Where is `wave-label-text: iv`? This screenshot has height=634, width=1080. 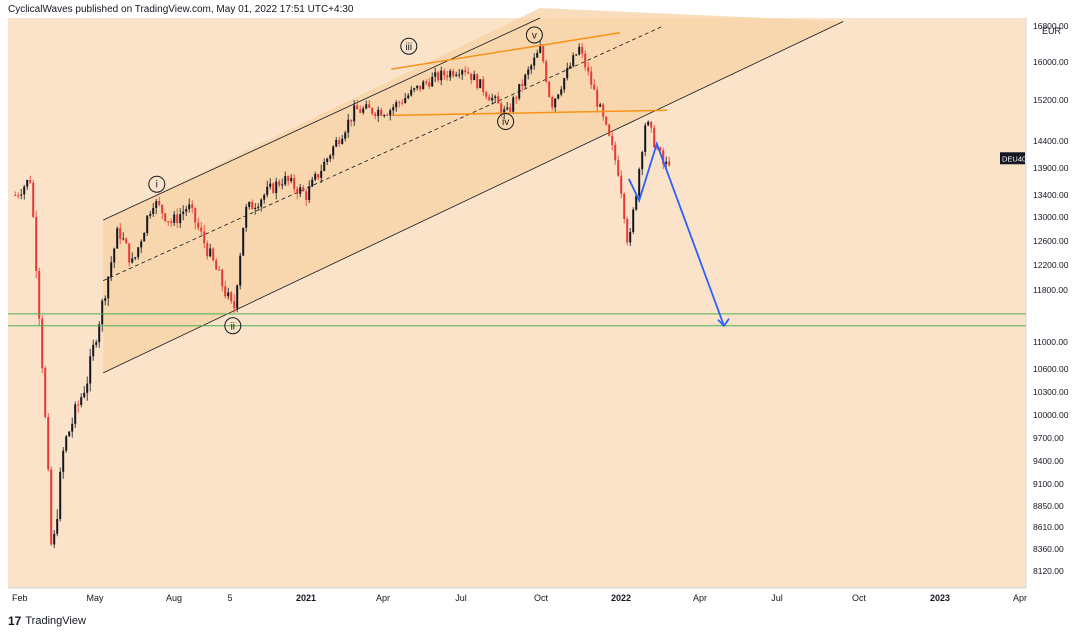 wave-label-text: iv is located at coordinates (505, 122).